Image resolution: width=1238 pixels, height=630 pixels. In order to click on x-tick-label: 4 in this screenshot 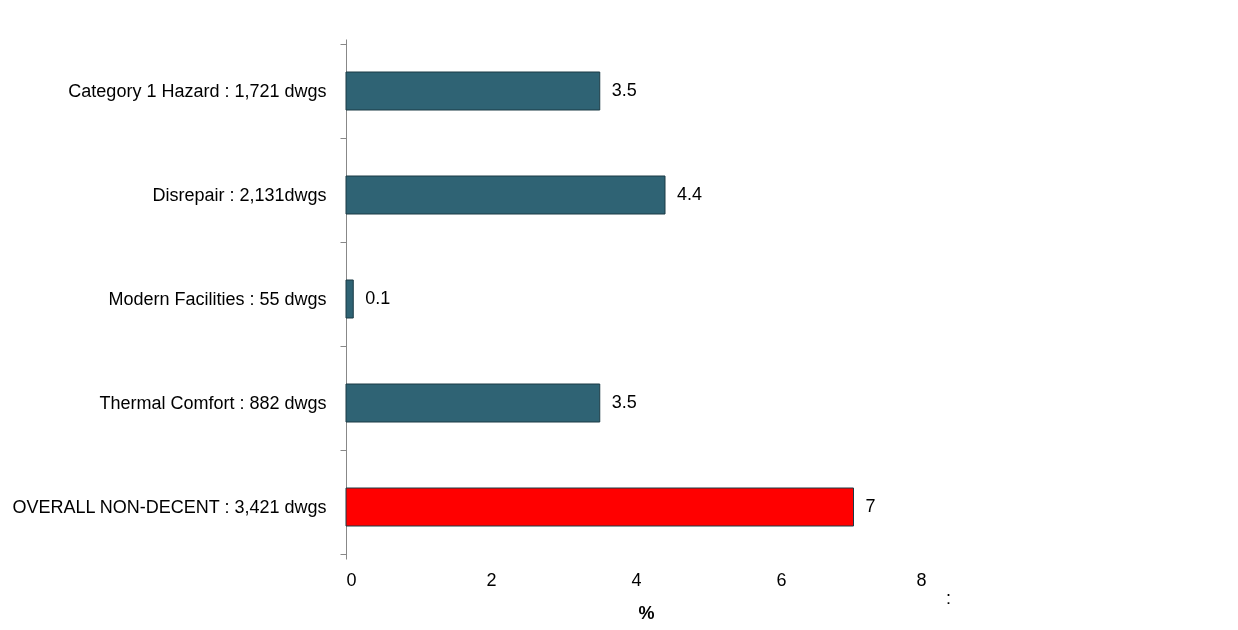, I will do `click(636, 579)`.